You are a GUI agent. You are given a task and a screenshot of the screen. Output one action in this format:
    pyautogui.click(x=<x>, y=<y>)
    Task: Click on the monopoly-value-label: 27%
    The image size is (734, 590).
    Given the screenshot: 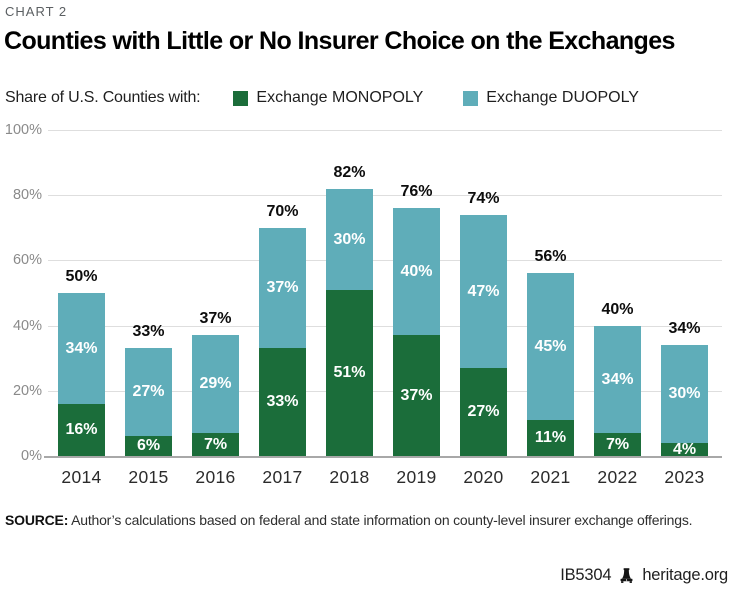 What is the action you would take?
    pyautogui.click(x=483, y=411)
    